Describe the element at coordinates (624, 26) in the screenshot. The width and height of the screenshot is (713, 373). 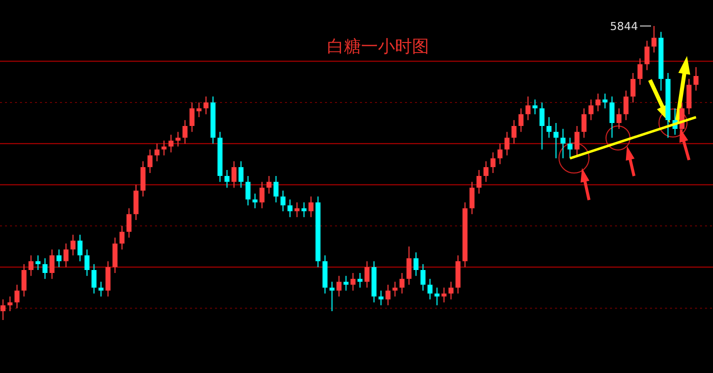
I see `annotation: 5844` at that location.